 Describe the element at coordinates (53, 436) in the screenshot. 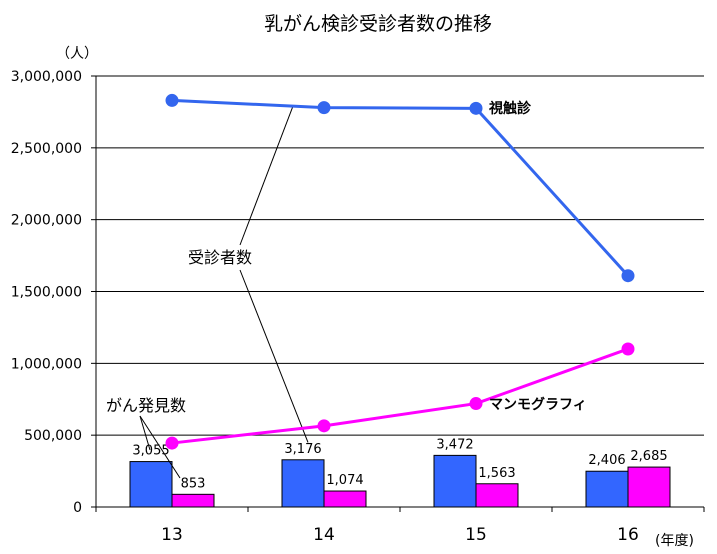

I see `y-tick-label: 500,000` at that location.